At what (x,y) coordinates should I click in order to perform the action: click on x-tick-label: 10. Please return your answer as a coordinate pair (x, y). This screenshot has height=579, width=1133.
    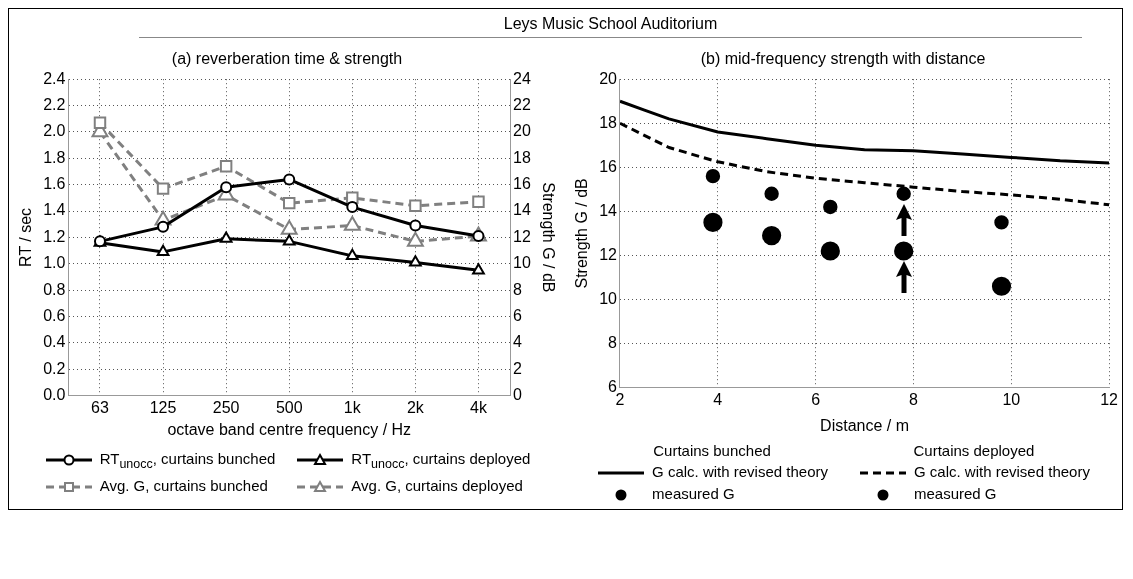
    Looking at the image, I should click on (1011, 399).